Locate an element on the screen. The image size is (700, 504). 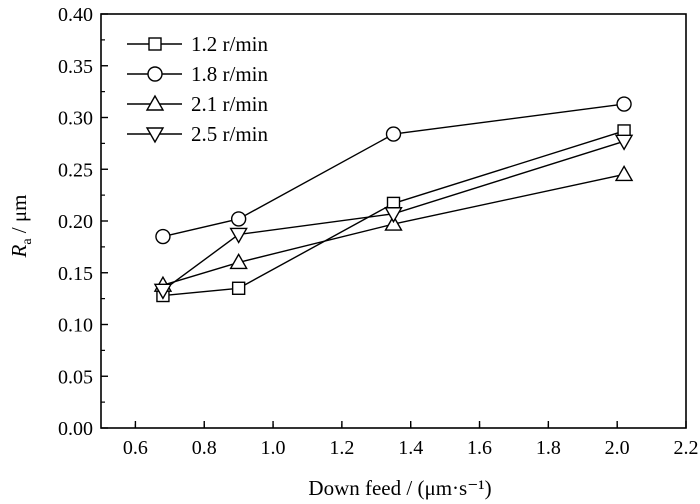
legend-item: 1.8 r/min is located at coordinates (197, 74).